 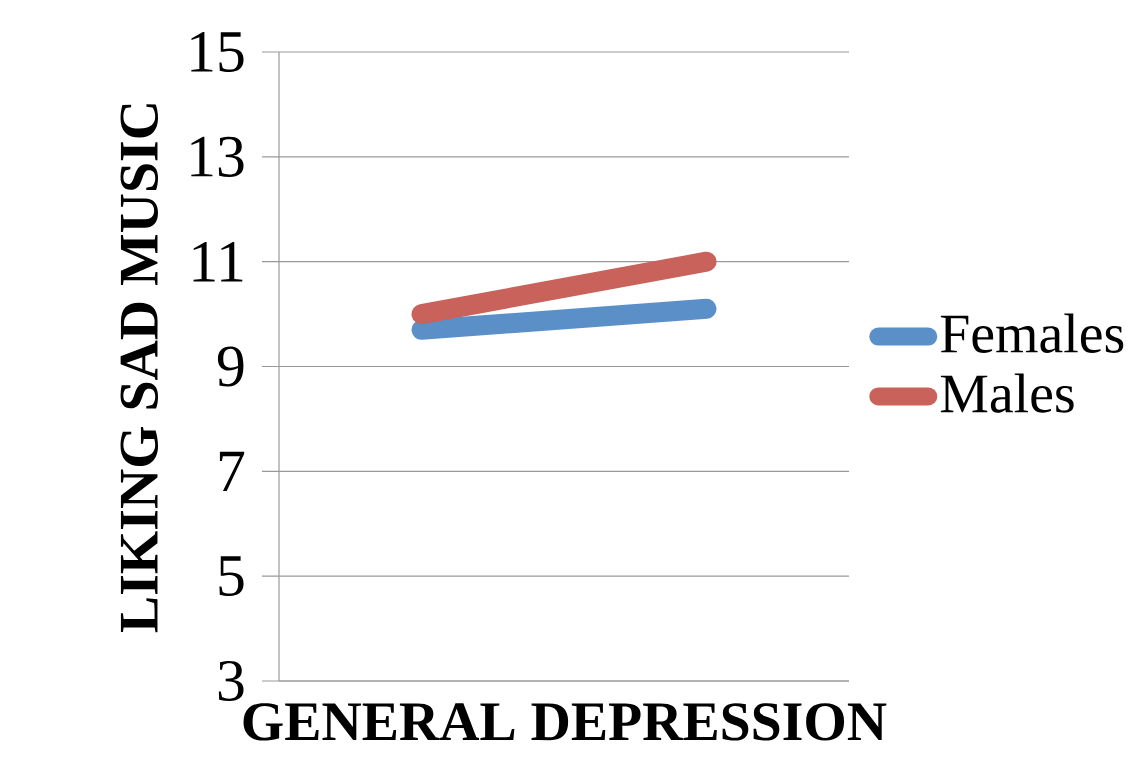 What do you see at coordinates (231, 681) in the screenshot?
I see `y-tick-label: 3` at bounding box center [231, 681].